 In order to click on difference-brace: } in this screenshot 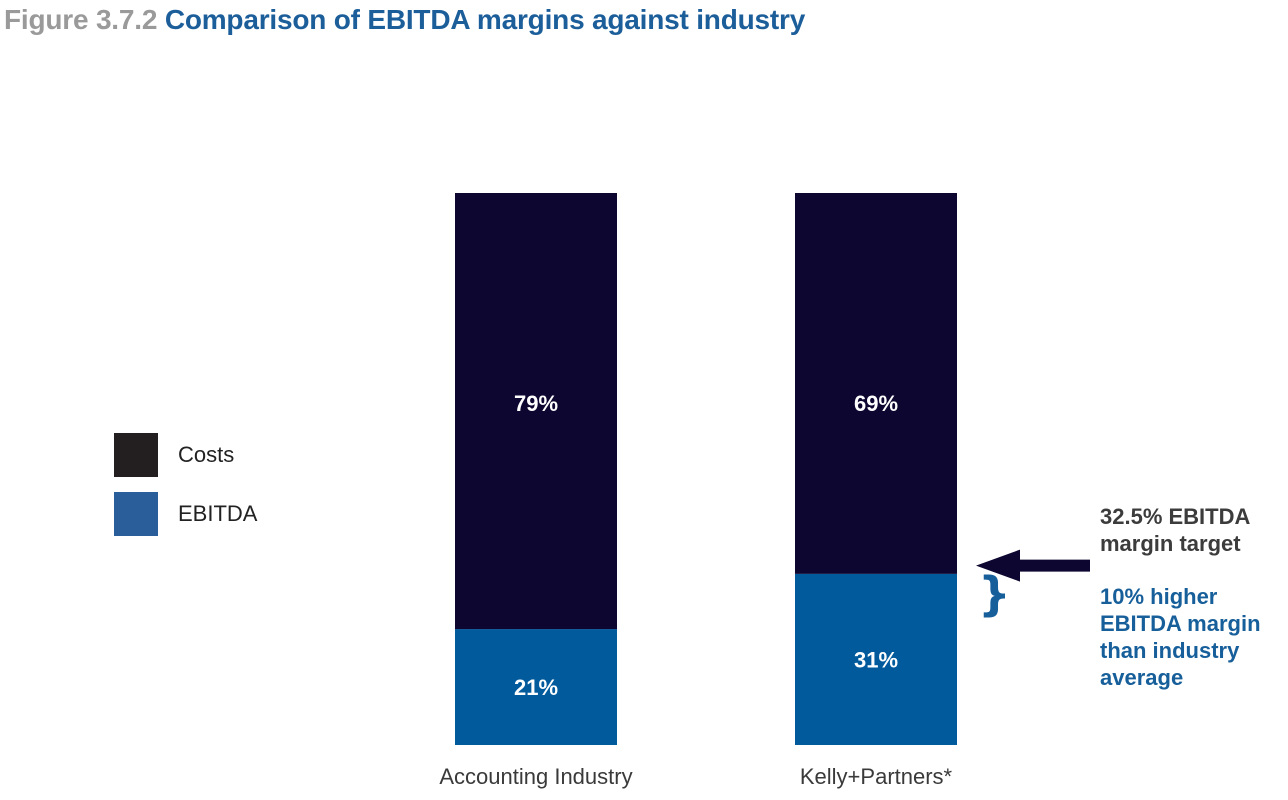, I will do `click(994, 594)`.